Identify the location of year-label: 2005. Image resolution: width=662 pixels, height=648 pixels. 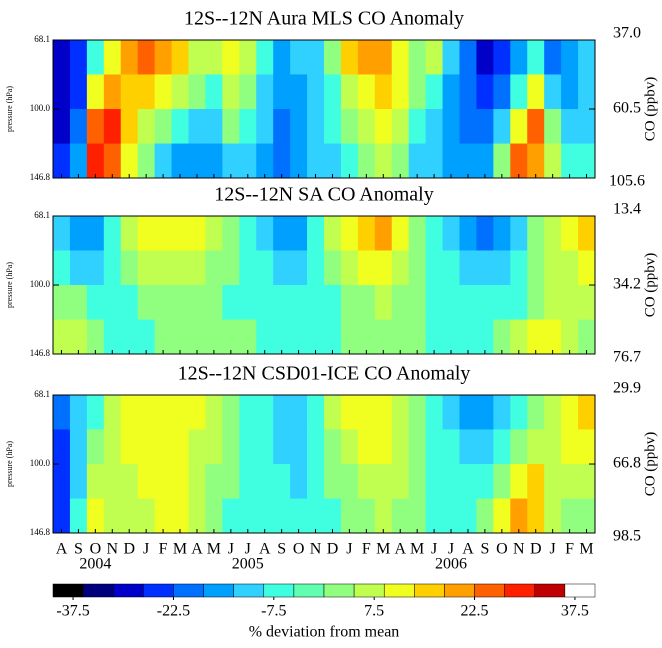
(248, 564).